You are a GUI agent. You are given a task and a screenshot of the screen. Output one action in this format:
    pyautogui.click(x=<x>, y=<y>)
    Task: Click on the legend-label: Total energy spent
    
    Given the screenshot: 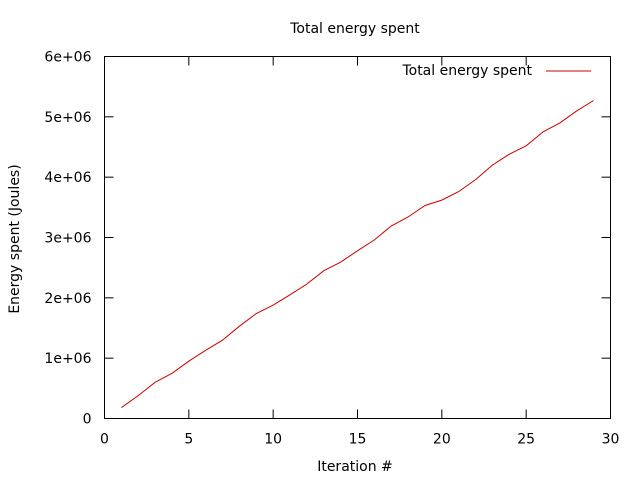 What is the action you would take?
    pyautogui.click(x=466, y=71)
    